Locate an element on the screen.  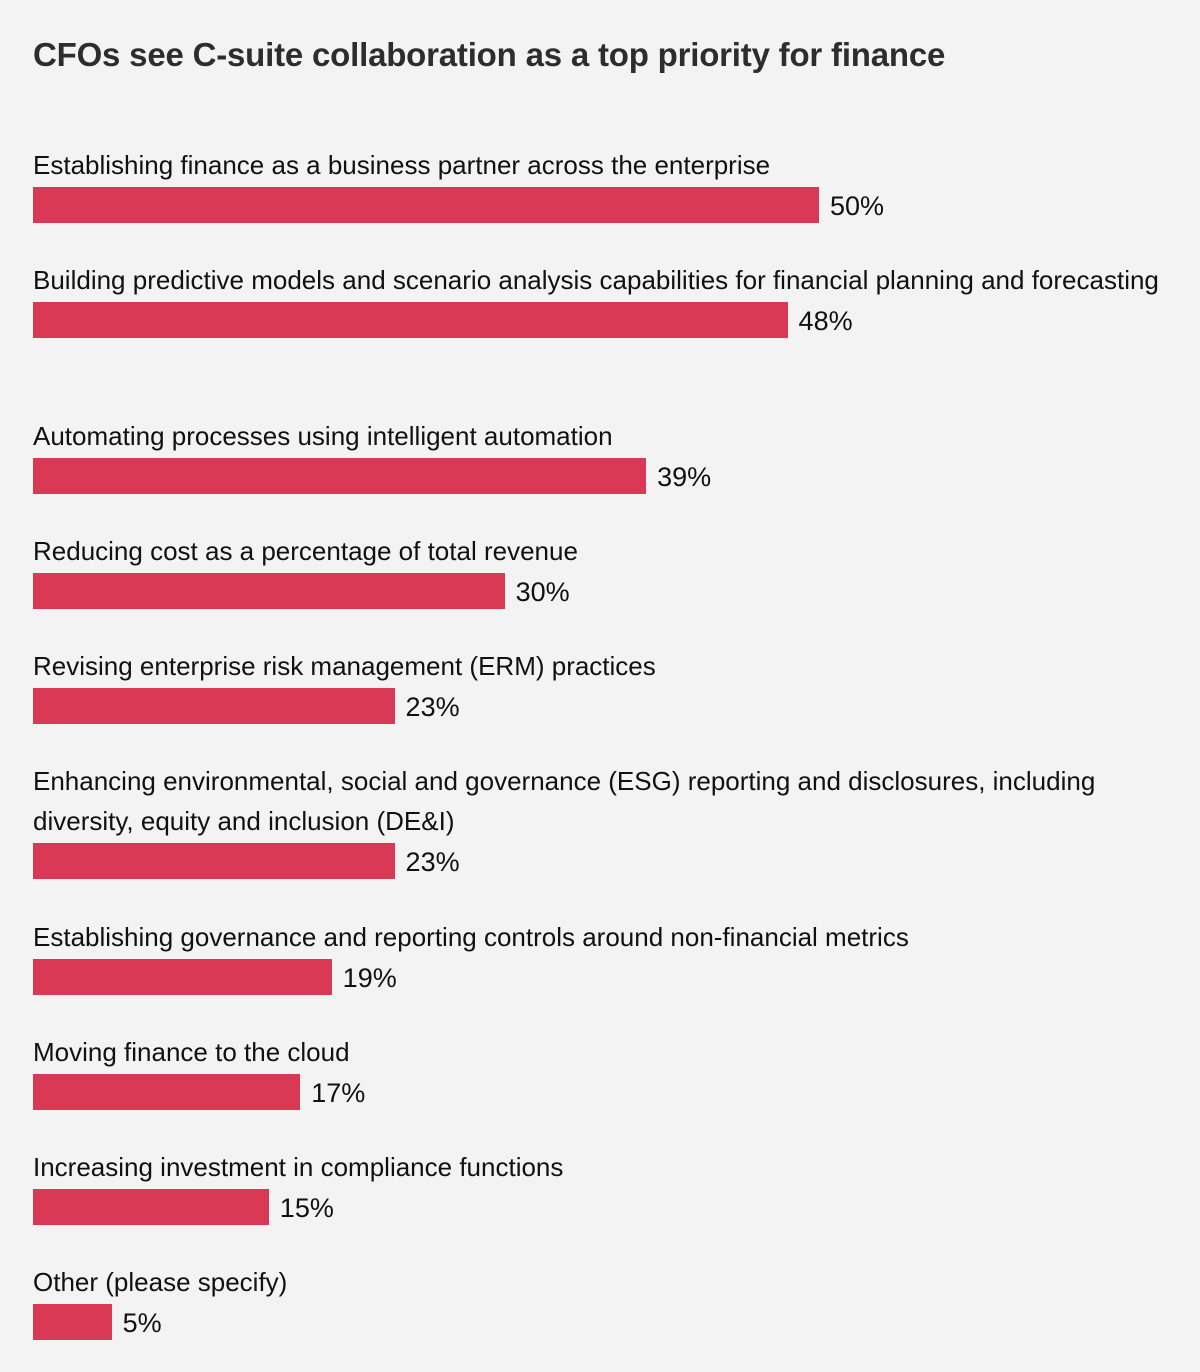
bar-track: 50% is located at coordinates (603, 205).